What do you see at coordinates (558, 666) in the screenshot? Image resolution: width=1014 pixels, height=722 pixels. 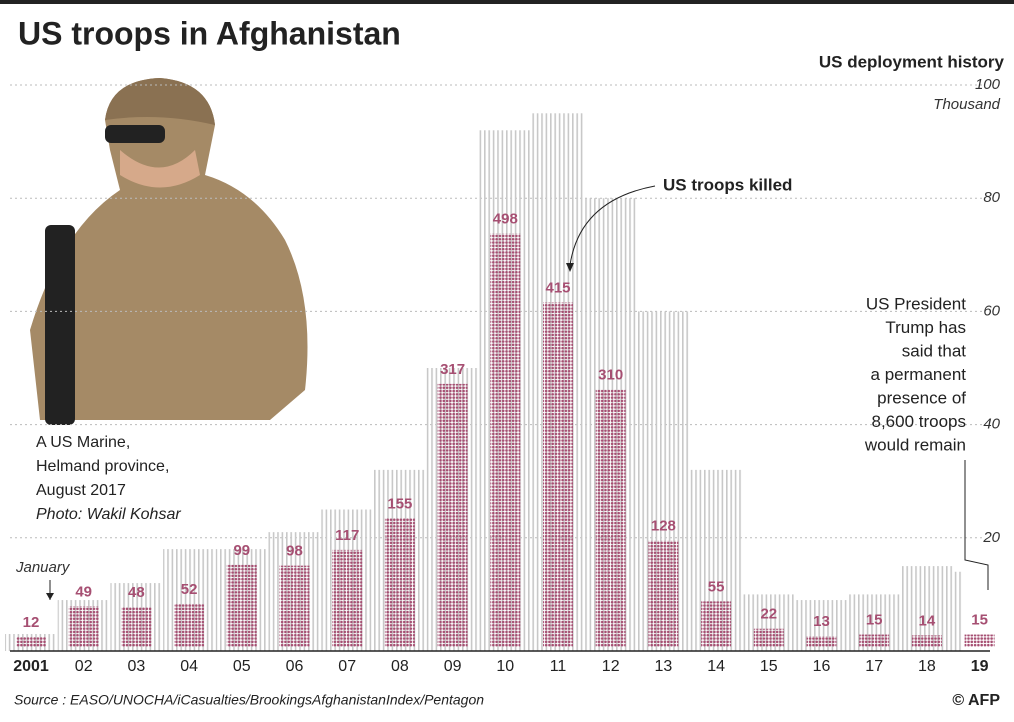 I see `x-tick-label: 11` at bounding box center [558, 666].